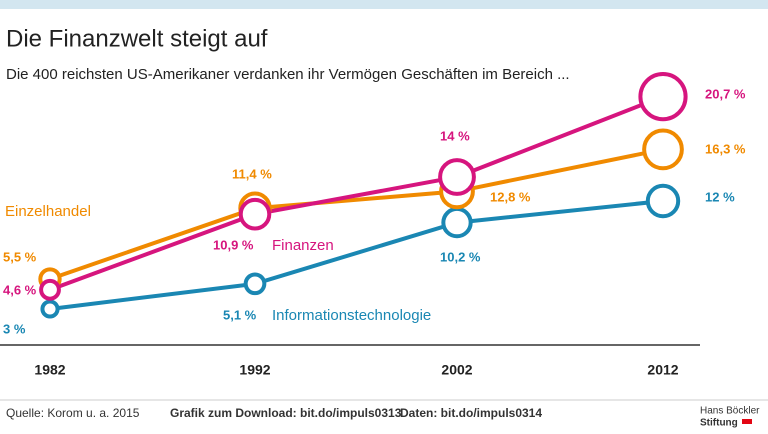 Image resolution: width=768 pixels, height=434 pixels. What do you see at coordinates (252, 173) in the screenshot?
I see `value-label: 11,4 %` at bounding box center [252, 173].